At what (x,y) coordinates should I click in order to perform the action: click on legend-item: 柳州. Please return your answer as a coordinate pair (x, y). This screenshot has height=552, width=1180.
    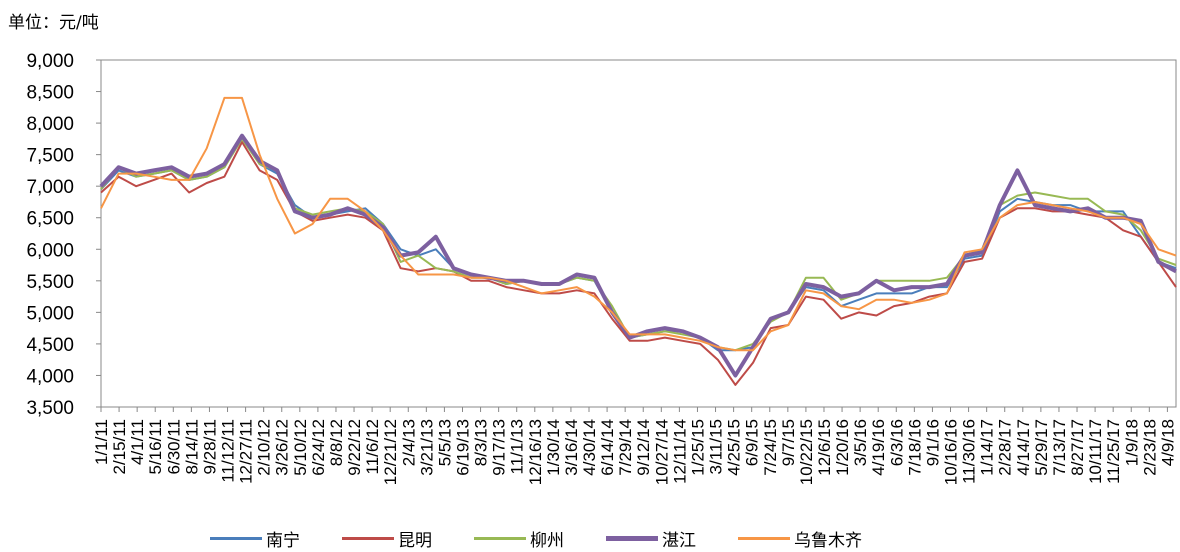
    Looking at the image, I should click on (519, 538).